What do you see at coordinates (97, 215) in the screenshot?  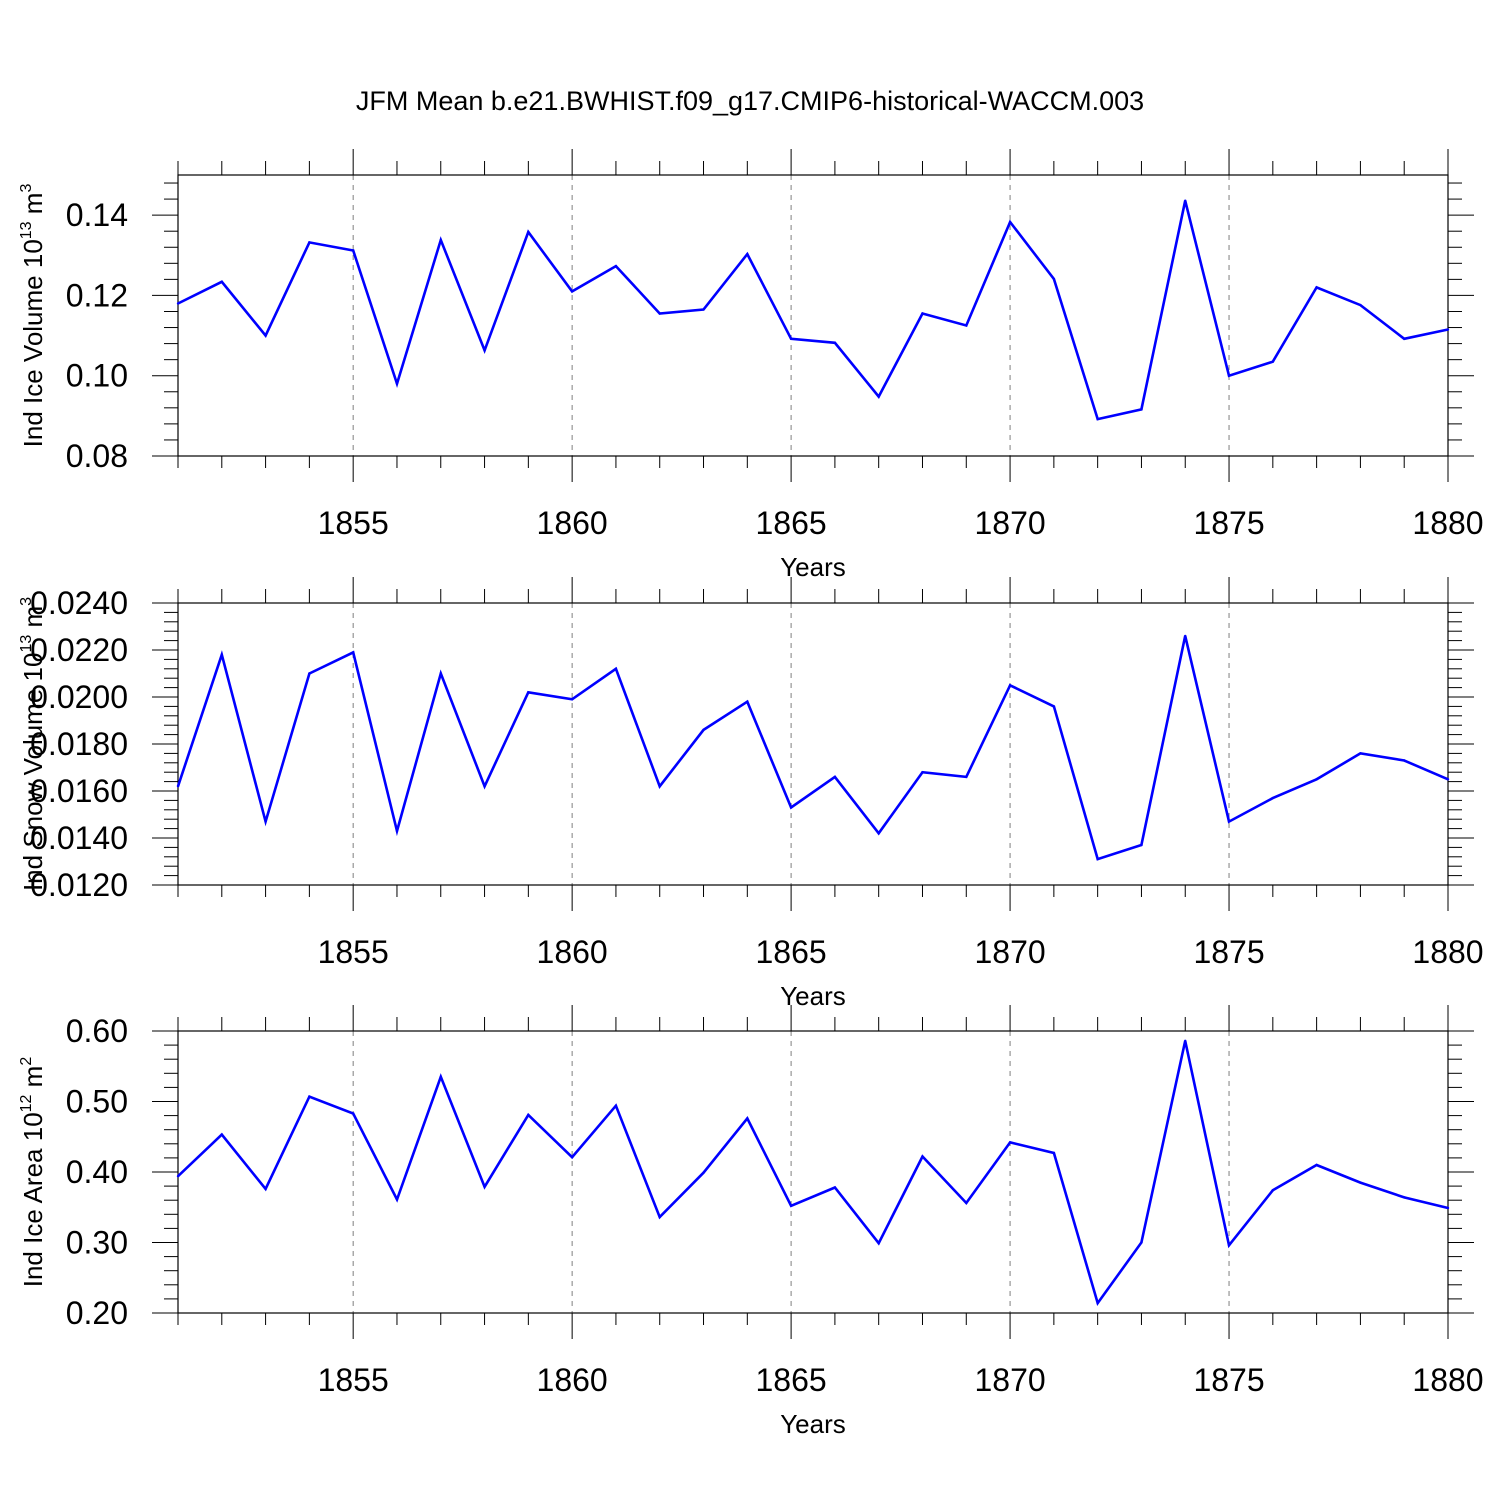 I see `y-tick-label: 0.14` at bounding box center [97, 215].